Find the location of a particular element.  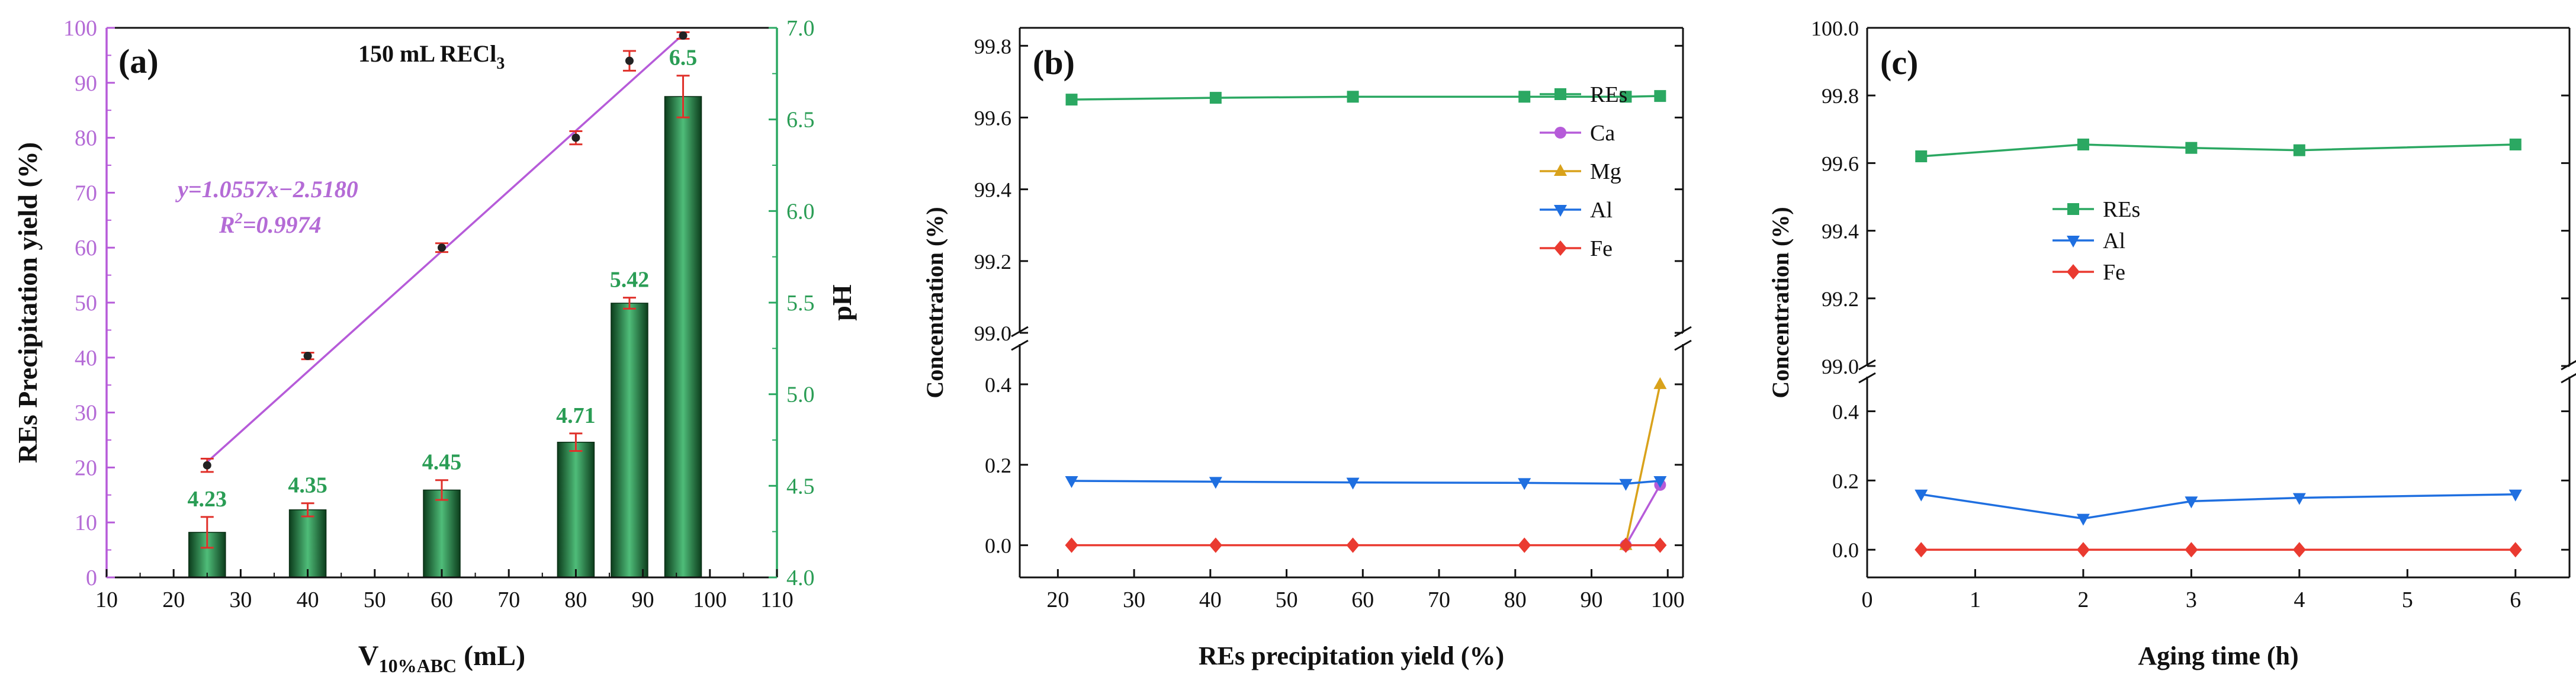

y2-tick-label: 6.0 is located at coordinates (800, 212).